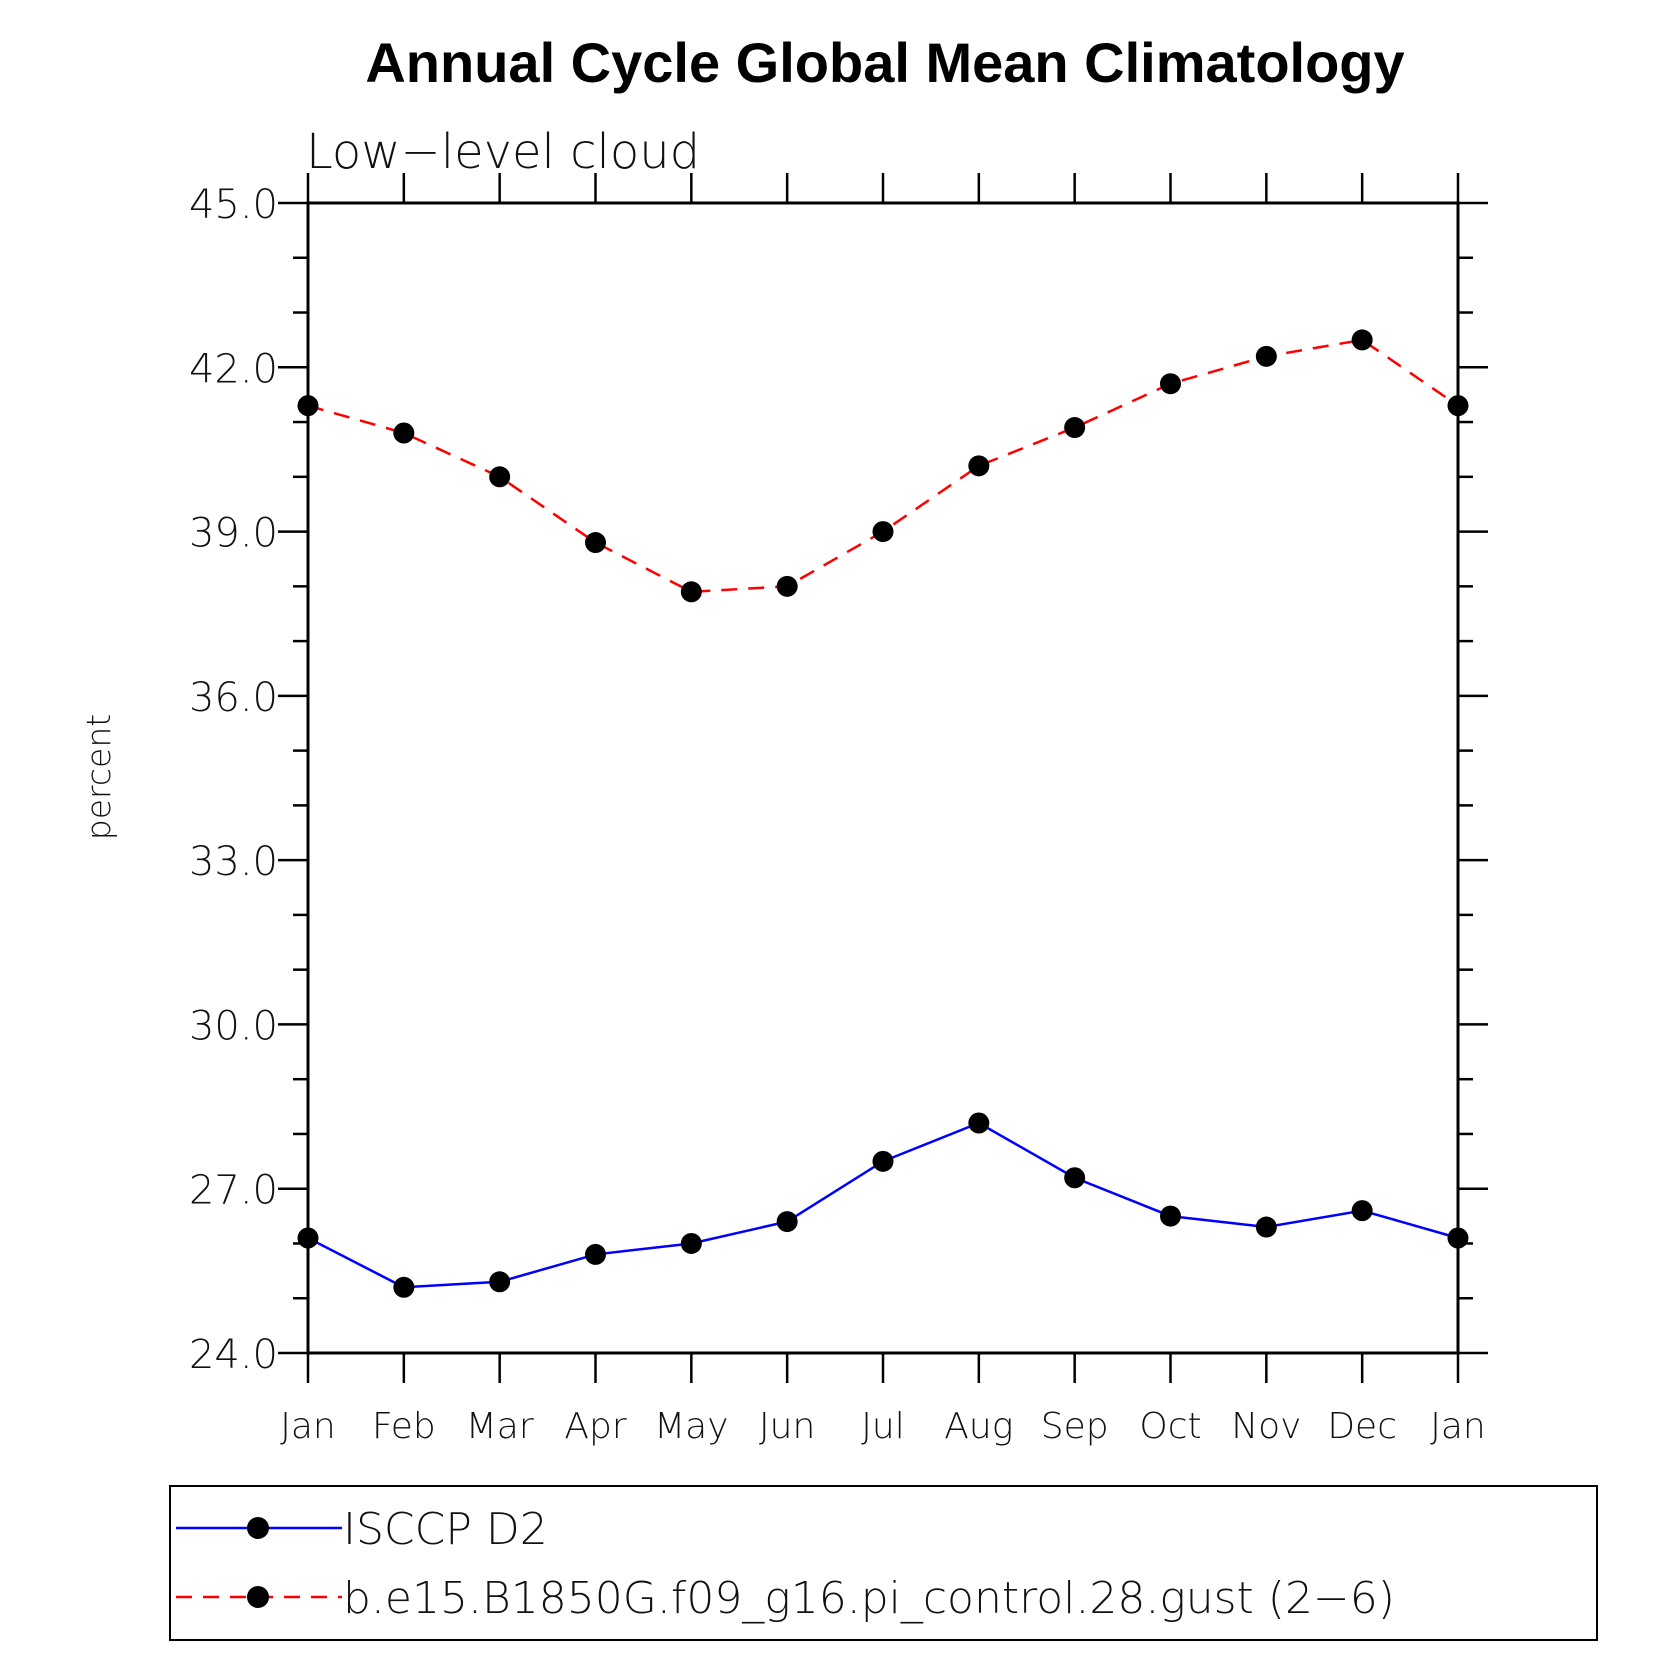  I want to click on x-tick-label: Mar, so click(500, 1426).